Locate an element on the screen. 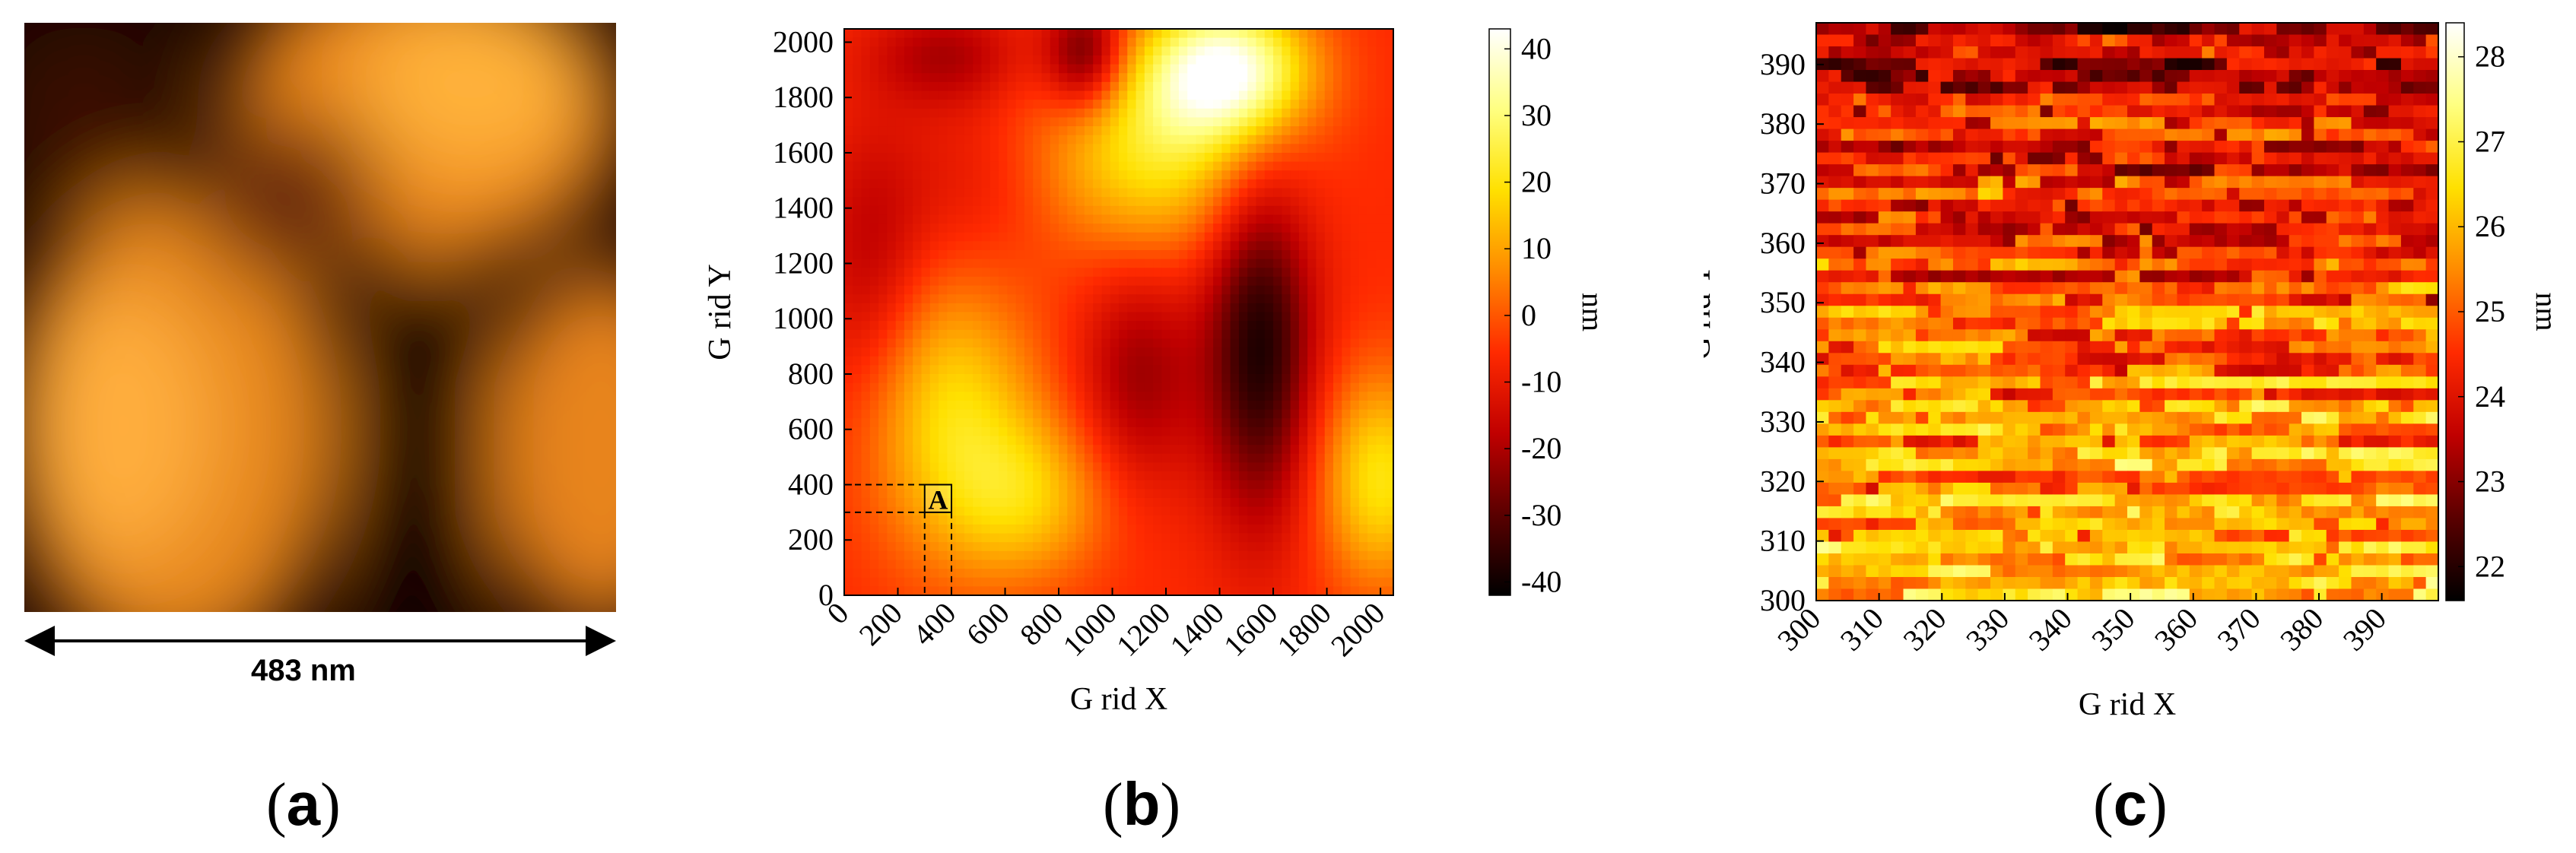 The height and width of the screenshot is (853, 2576). x-tick-label: 2000 is located at coordinates (1357, 629).